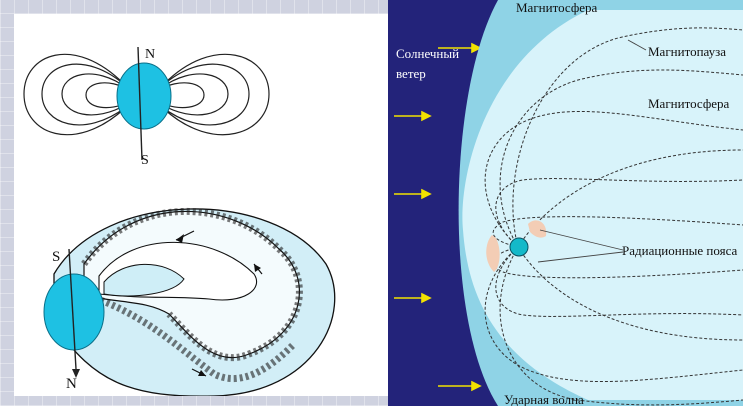 The image size is (743, 406). I want to click on label-magnetosphere: Магнитосфера, so click(689, 103).